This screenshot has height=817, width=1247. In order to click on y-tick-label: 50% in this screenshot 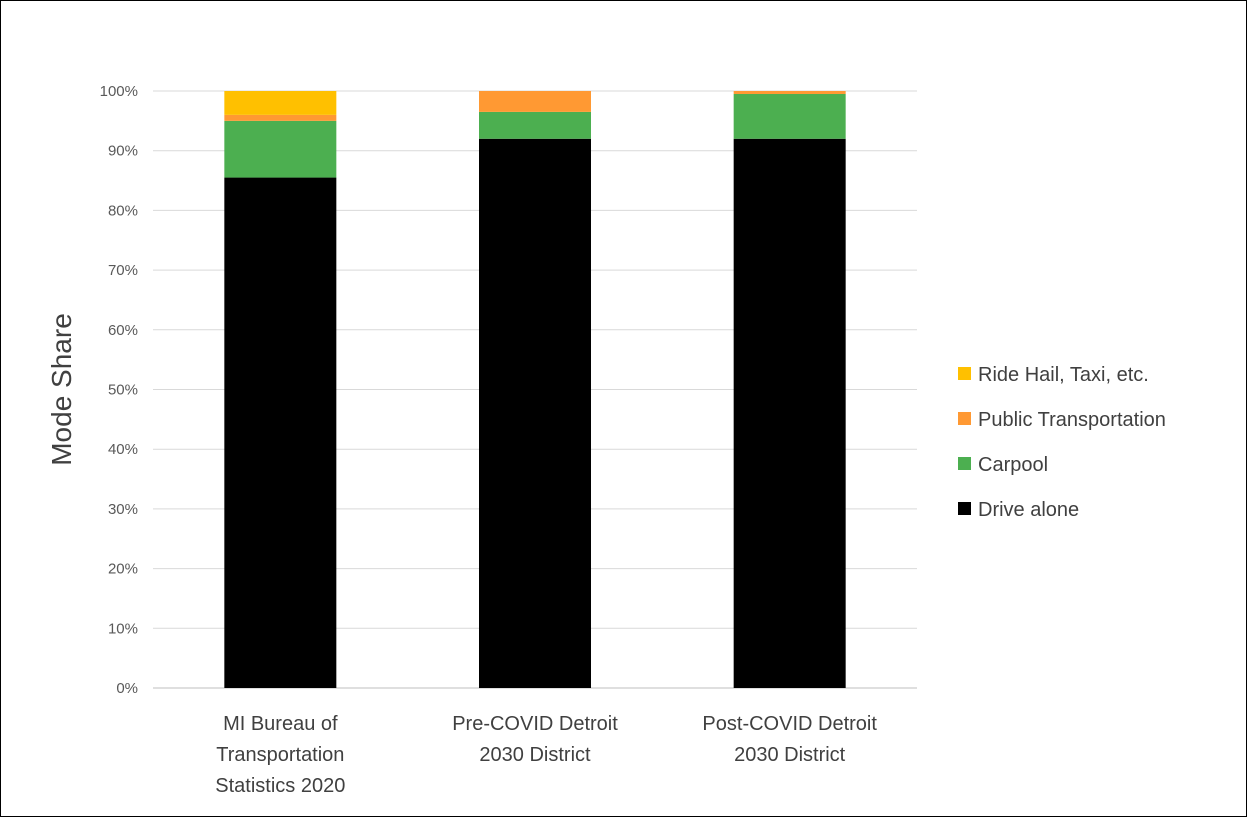, I will do `click(123, 390)`.